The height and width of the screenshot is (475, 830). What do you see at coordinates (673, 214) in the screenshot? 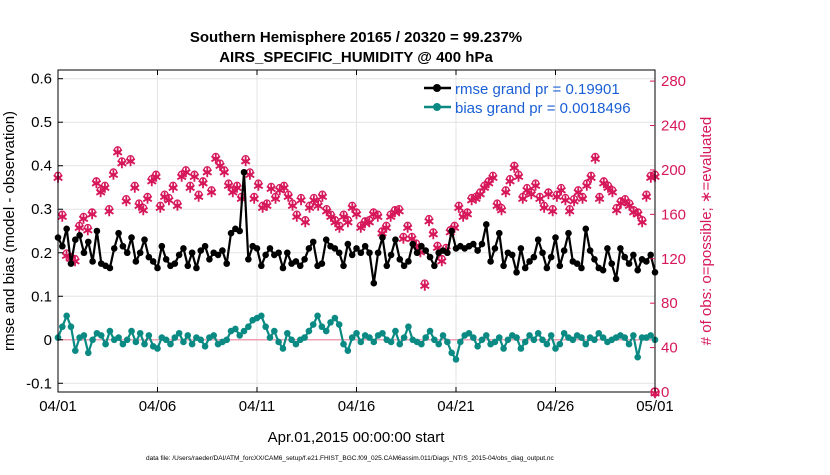
I see `y-right-tick-label: 160` at bounding box center [673, 214].